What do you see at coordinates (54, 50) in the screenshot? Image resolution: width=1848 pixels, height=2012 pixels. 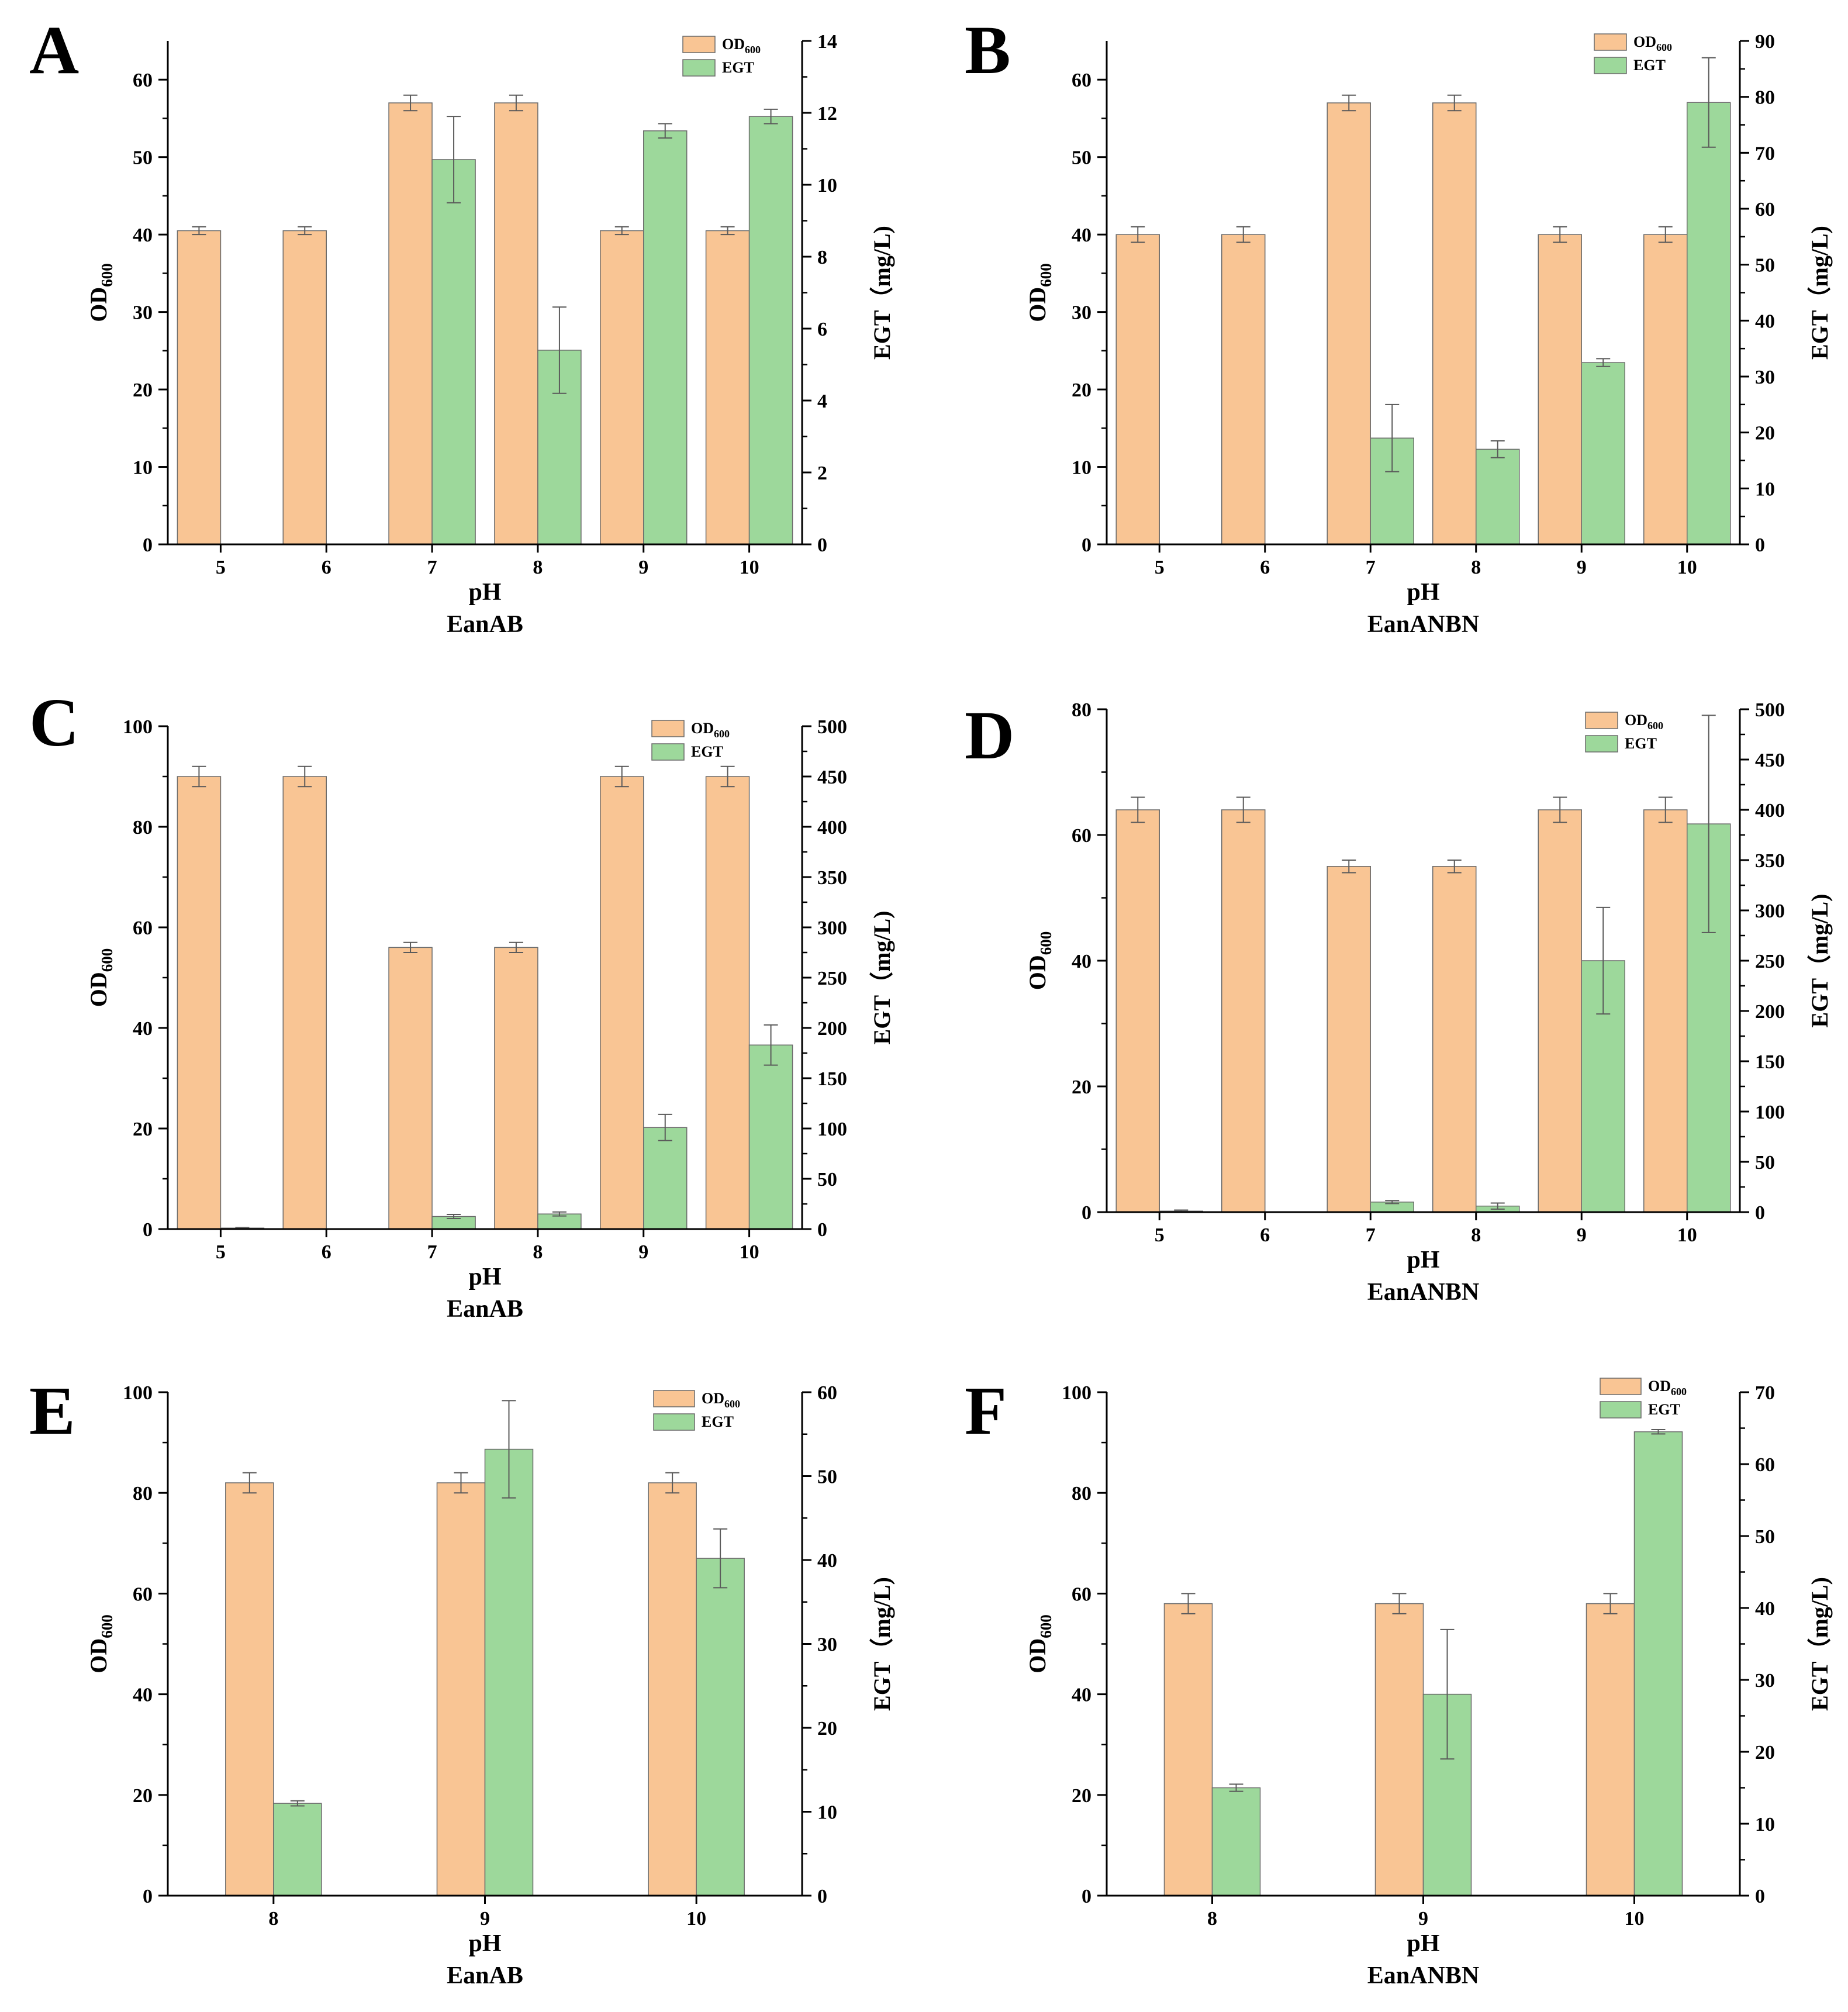 I see `panel-letter: A` at bounding box center [54, 50].